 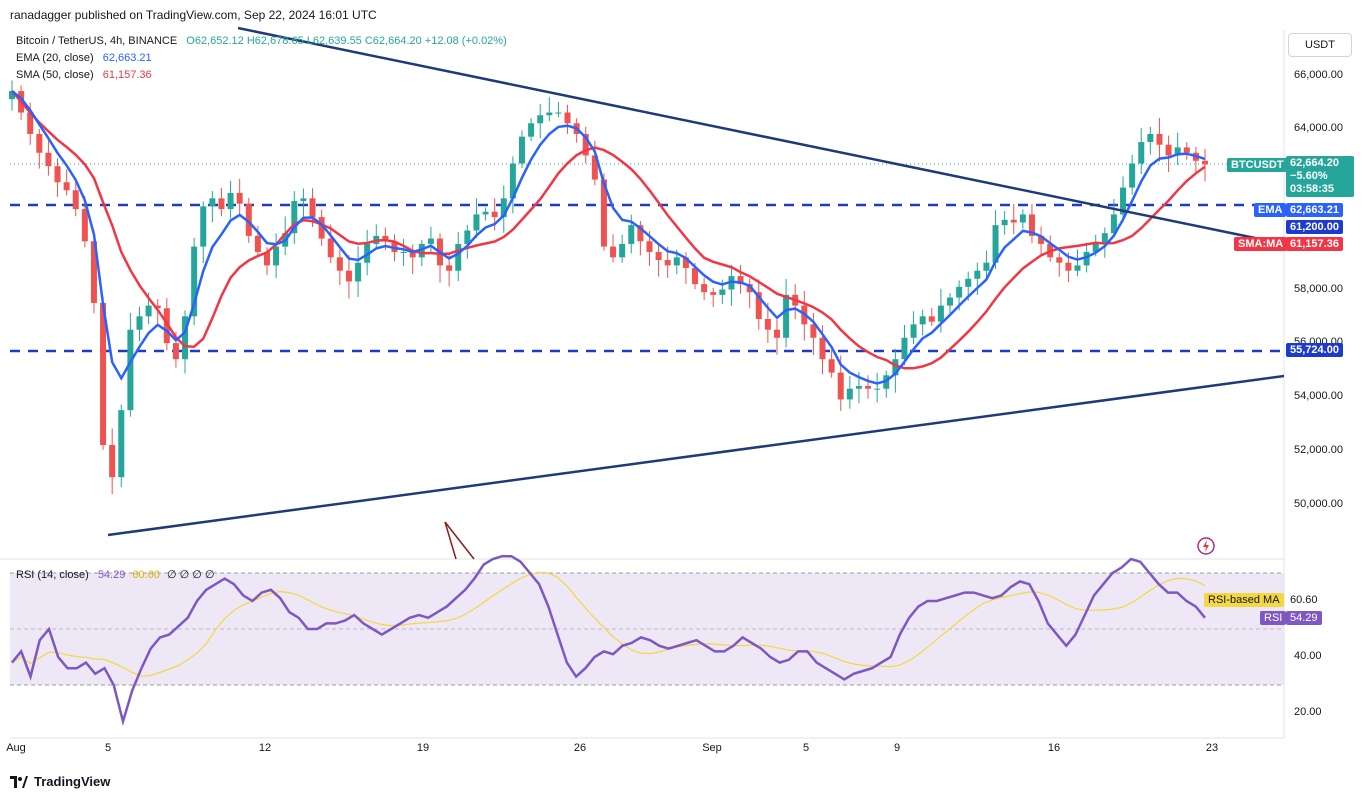 What do you see at coordinates (1318, 396) in the screenshot?
I see `y-tick-label: 54,000.00` at bounding box center [1318, 396].